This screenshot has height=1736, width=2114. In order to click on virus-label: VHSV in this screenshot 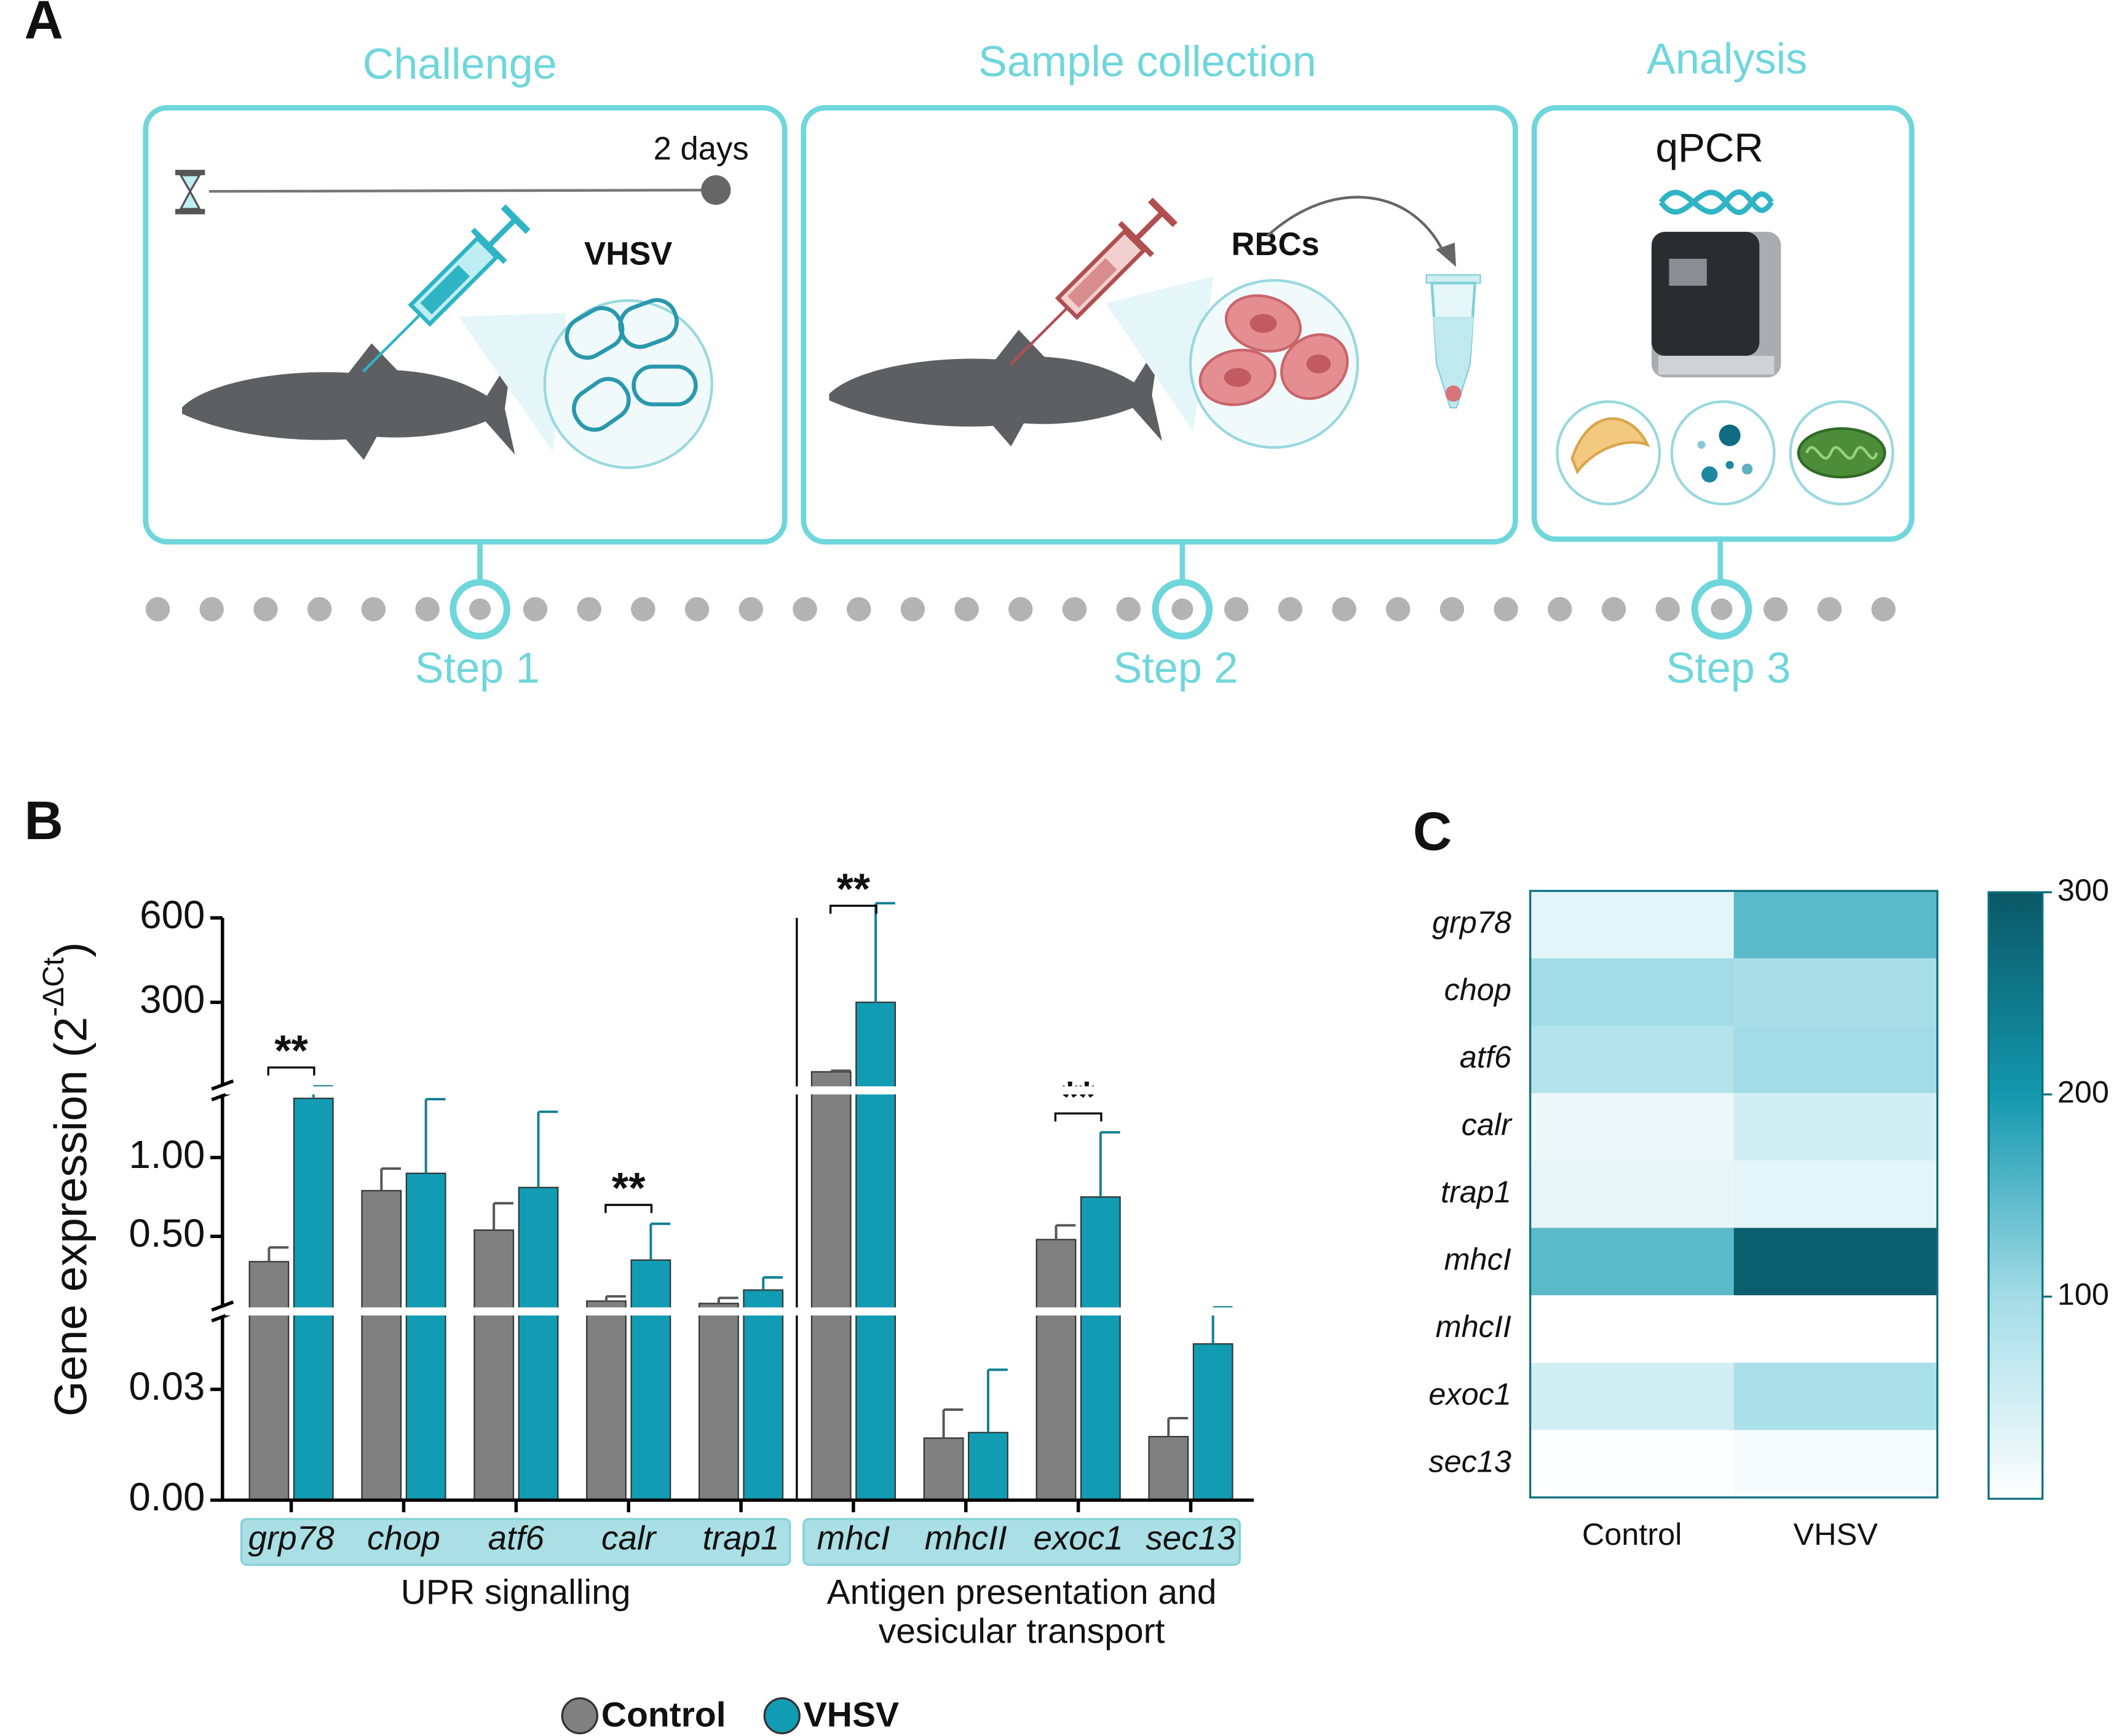, I will do `click(628, 253)`.